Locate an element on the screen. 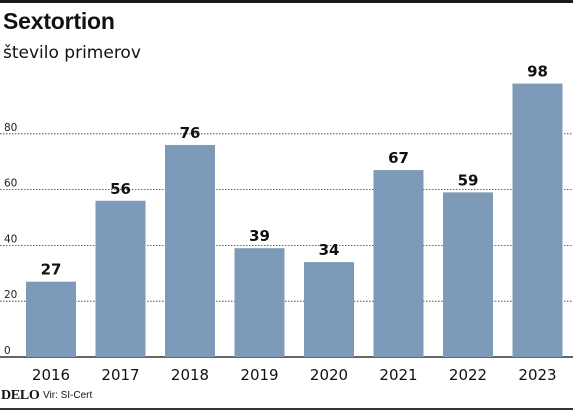 Image resolution: width=573 pixels, height=411 pixels. x-tick-label: 2019 is located at coordinates (259, 375).